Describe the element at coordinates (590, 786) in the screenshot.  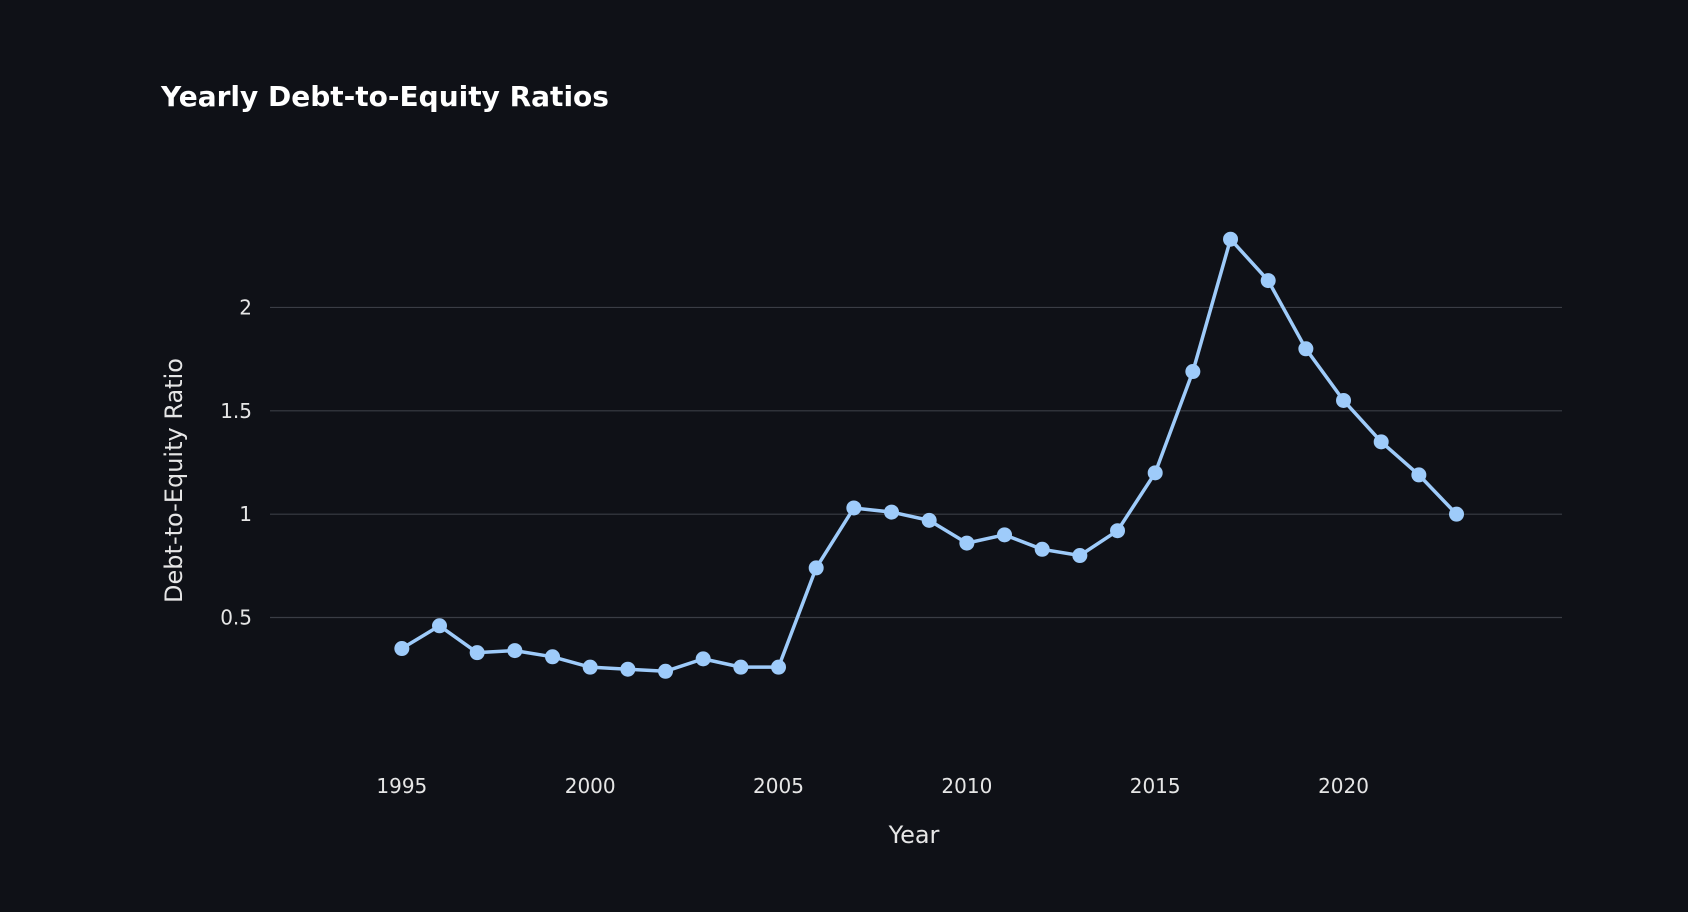
I see `x-tick-label: 2000` at that location.